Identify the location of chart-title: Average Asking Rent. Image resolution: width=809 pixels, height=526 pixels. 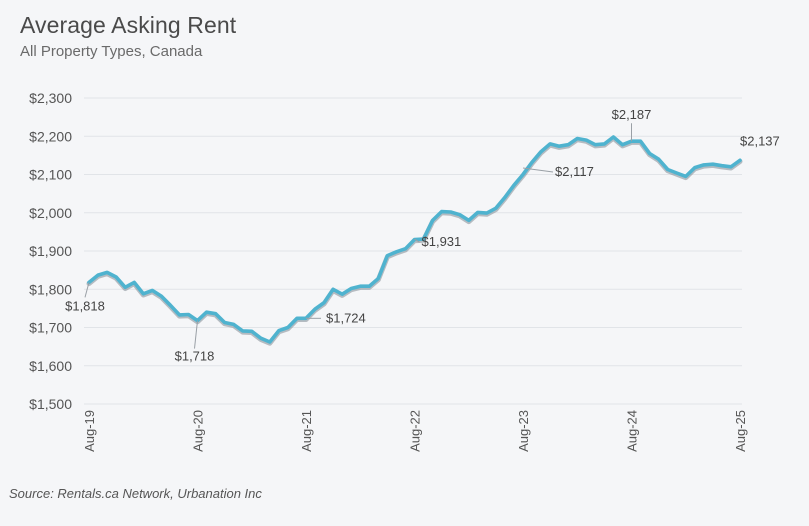
(128, 25).